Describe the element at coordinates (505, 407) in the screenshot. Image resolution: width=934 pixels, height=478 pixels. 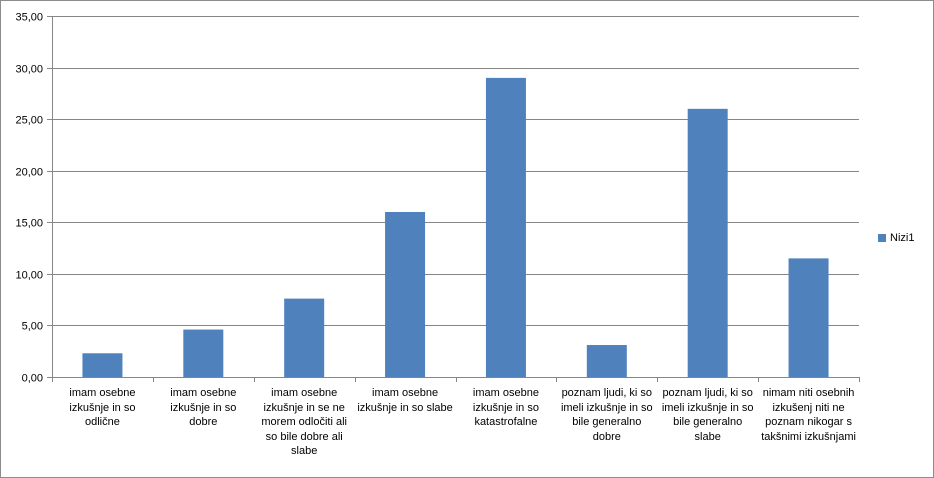
I see `x-category-label: imam osebne izkušnje in so katastrofalne` at that location.